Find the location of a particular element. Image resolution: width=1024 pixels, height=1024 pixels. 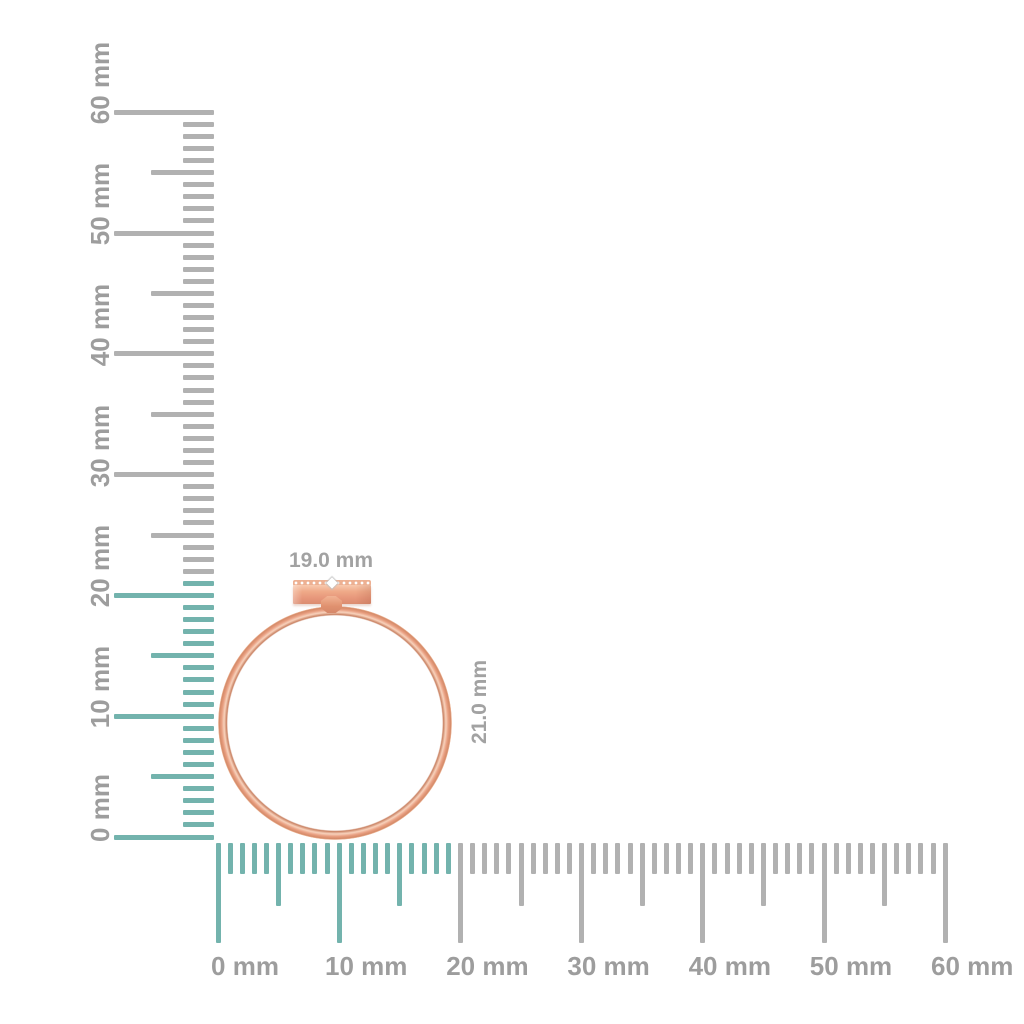

horizontal-ruler-tick-42mm is located at coordinates (727, 858).